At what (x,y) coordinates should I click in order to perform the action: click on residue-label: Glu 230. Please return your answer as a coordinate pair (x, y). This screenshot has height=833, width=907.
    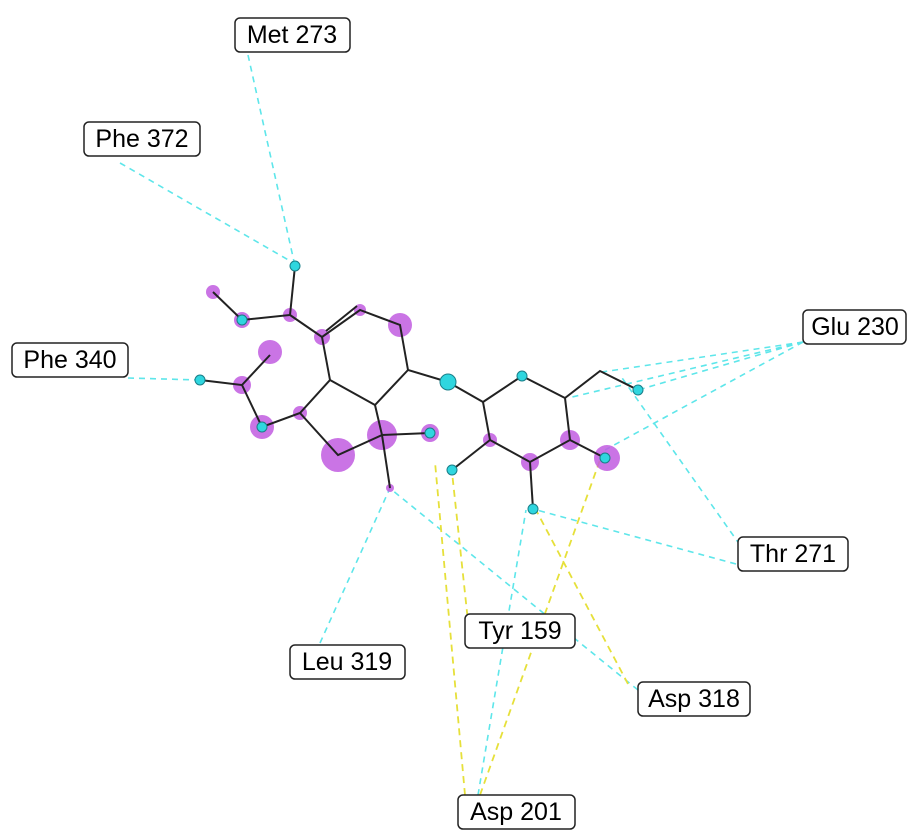
    Looking at the image, I should click on (854, 327).